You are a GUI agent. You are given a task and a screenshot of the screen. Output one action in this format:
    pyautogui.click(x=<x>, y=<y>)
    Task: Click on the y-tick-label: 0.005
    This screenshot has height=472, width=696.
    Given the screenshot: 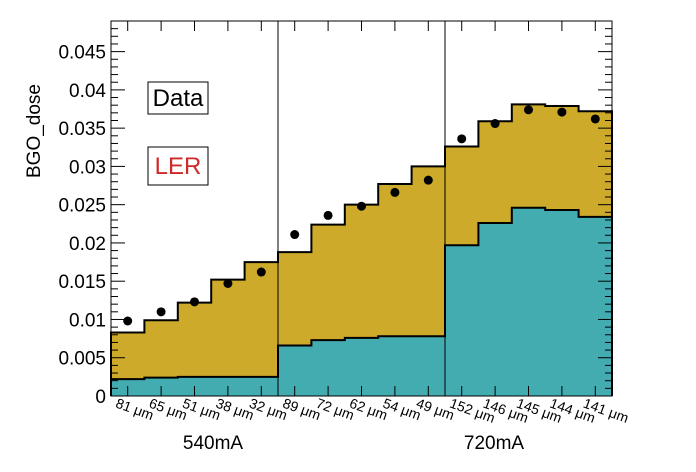 What is the action you would take?
    pyautogui.click(x=82, y=359)
    